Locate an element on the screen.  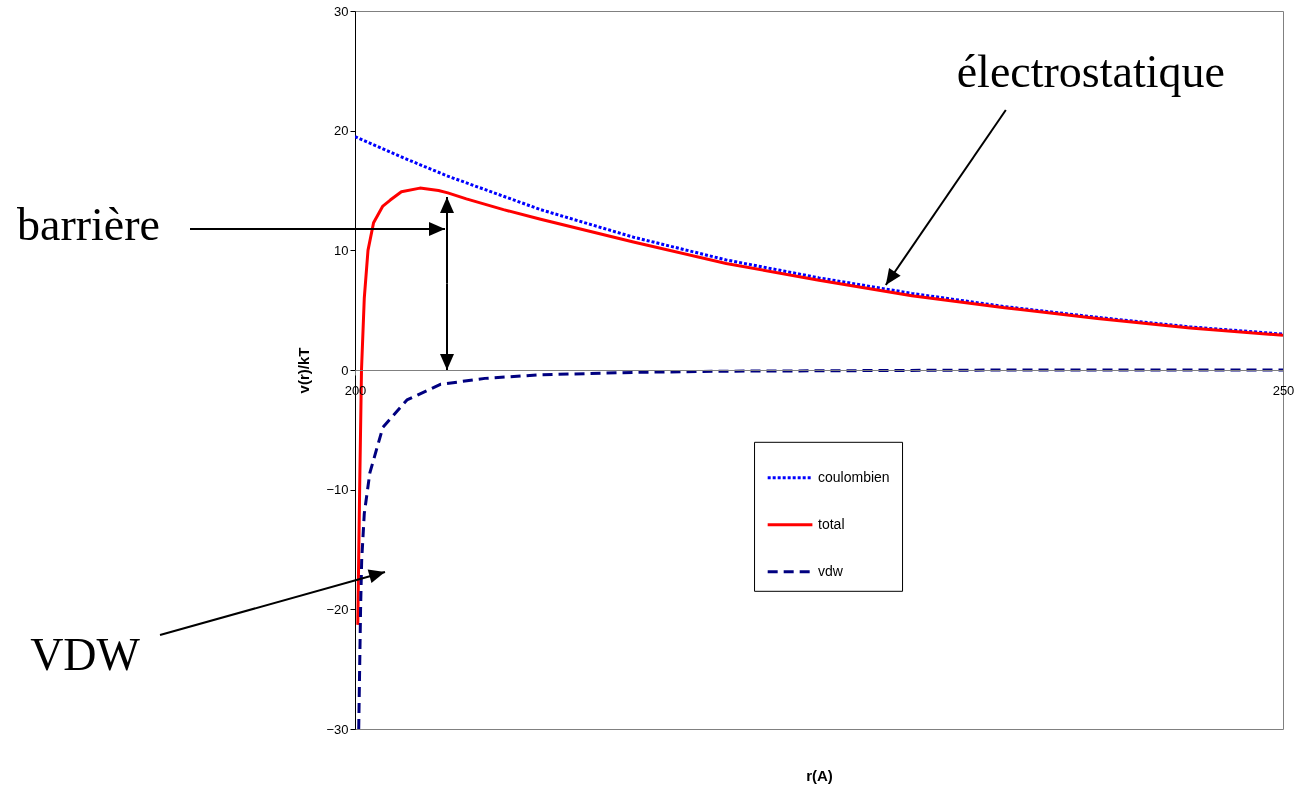
annotation: électrostatique is located at coordinates (1090, 72).